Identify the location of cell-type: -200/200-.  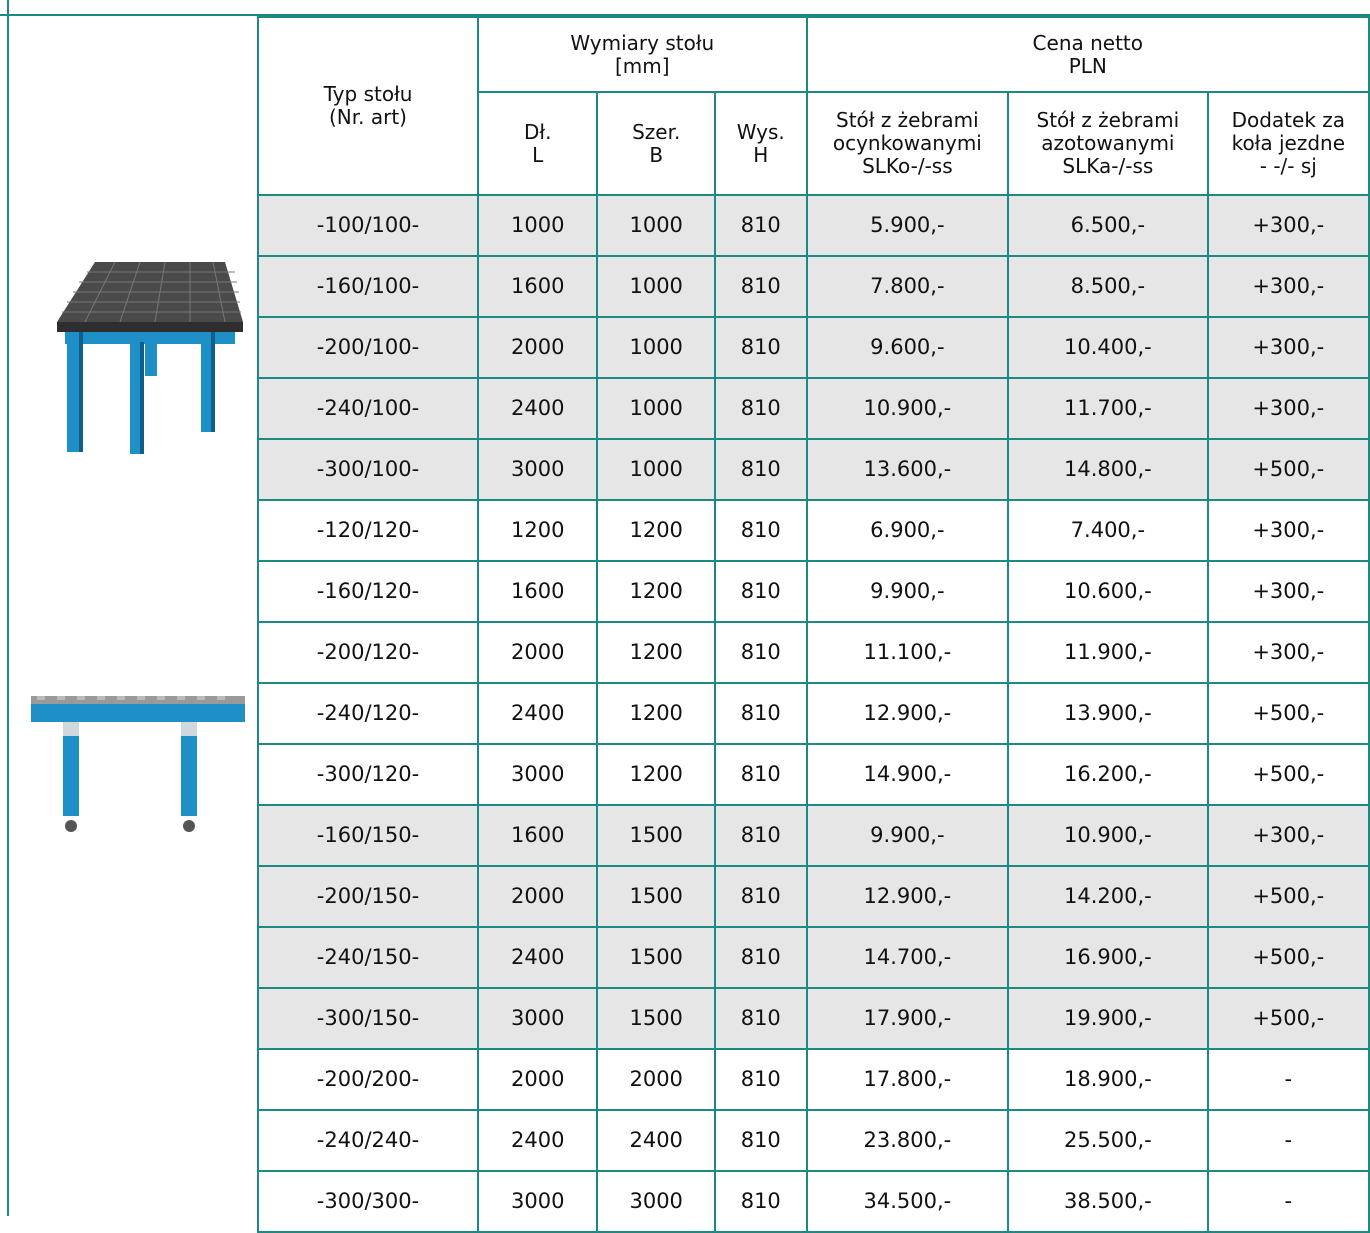
(368, 1079).